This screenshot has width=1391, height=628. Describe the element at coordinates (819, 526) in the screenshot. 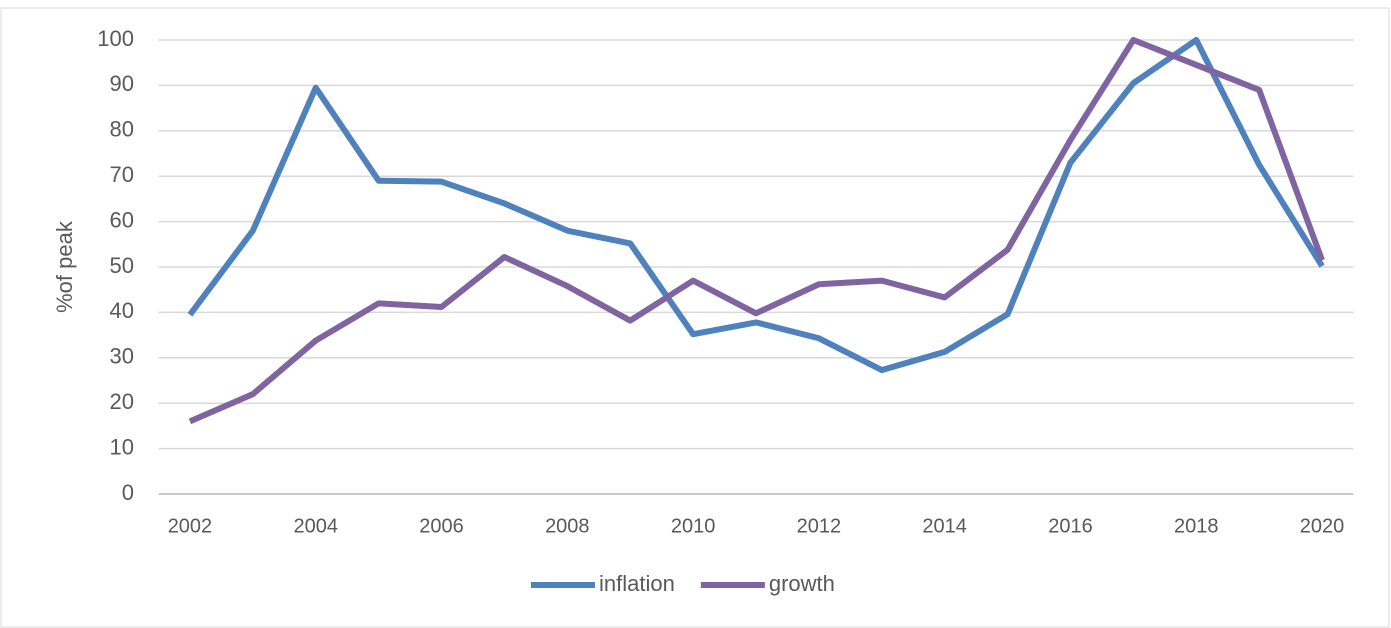

I see `x-tick-label: 2012` at that location.